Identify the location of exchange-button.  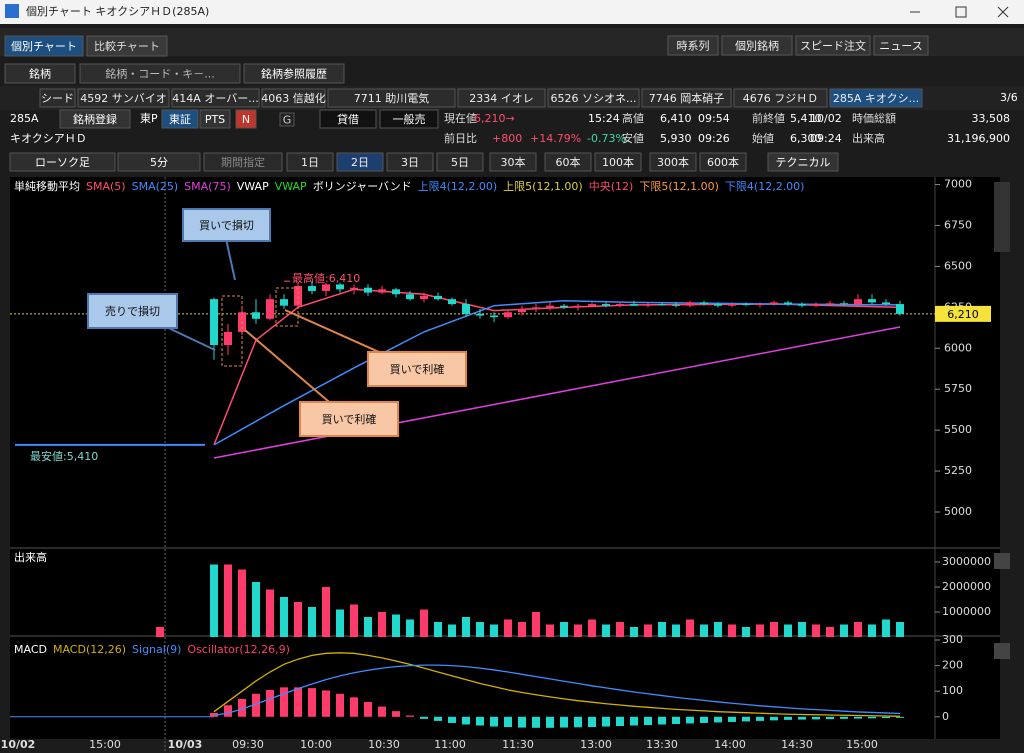
(180, 119).